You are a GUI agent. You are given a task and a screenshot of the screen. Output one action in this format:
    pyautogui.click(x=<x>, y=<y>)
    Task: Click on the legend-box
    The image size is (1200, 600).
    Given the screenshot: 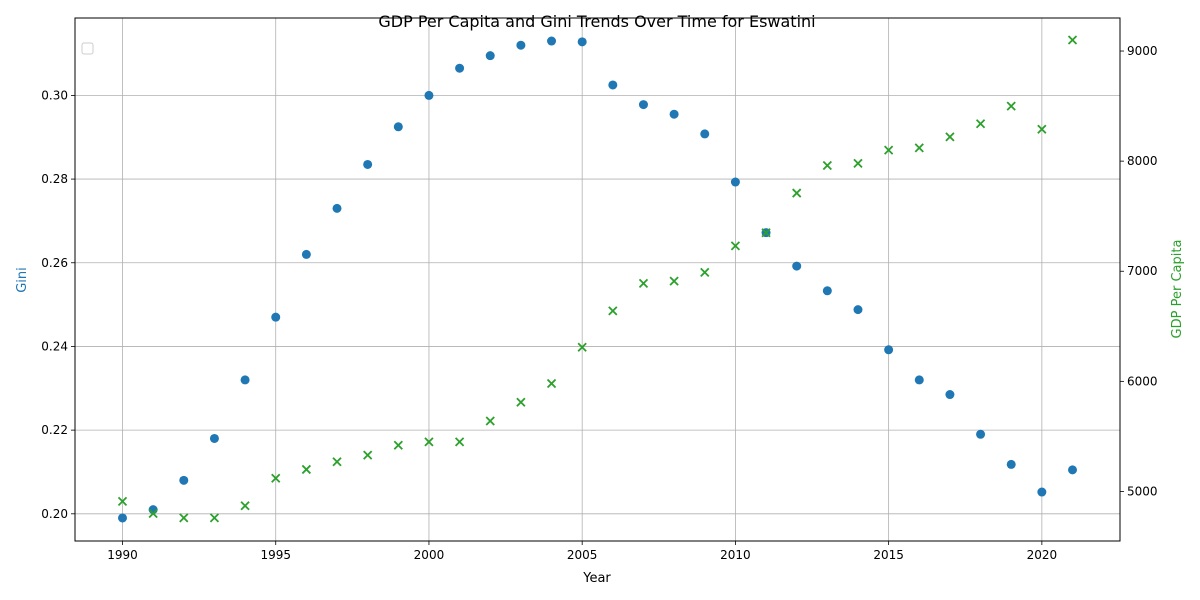 What is the action you would take?
    pyautogui.click(x=87, y=48)
    